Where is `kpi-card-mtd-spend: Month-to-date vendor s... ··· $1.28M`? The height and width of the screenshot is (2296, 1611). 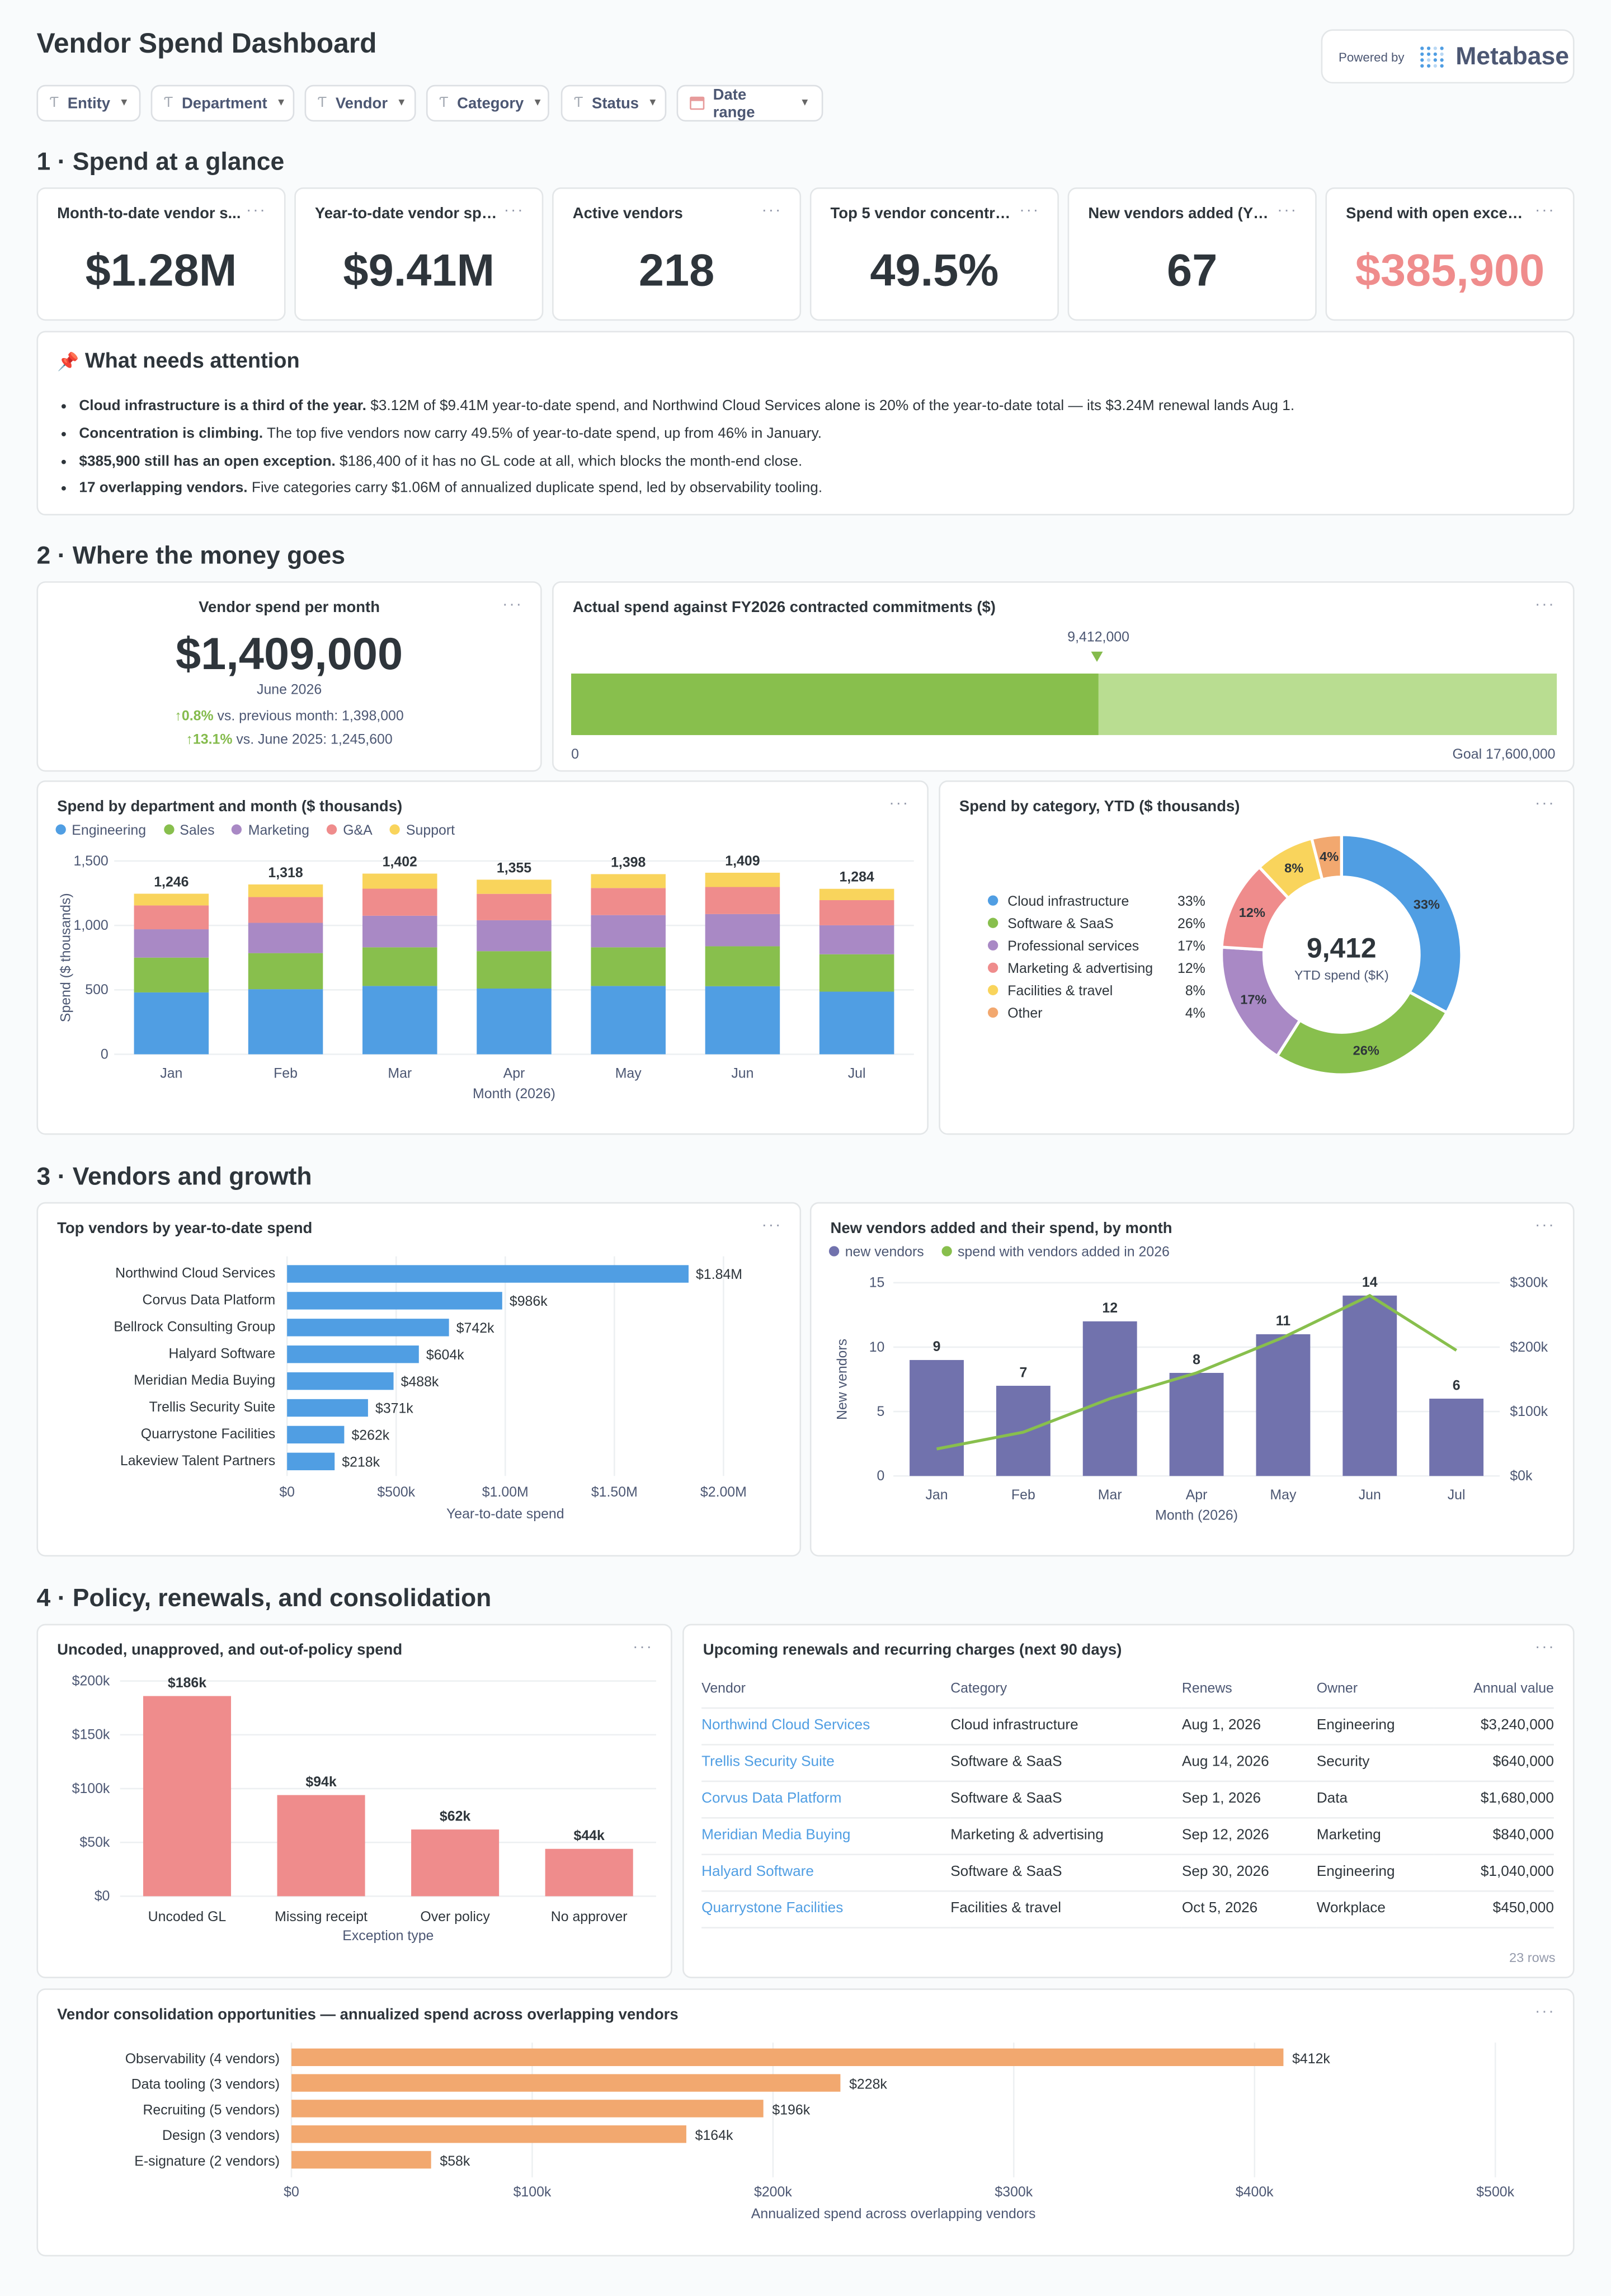
kpi-card-mtd-spend: Month-to-date vendor s... ··· $1.28M is located at coordinates (161, 254).